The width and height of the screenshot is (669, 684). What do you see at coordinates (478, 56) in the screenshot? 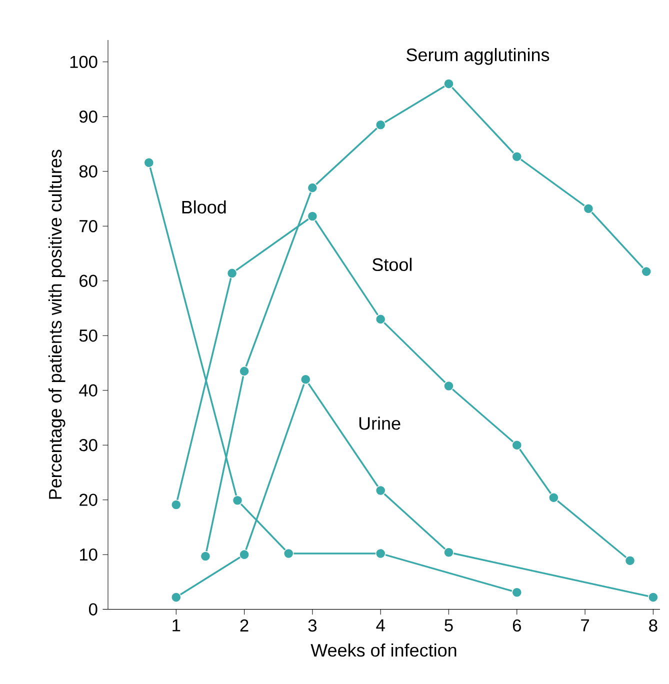
I see `series-label: Serum agglutinins` at bounding box center [478, 56].